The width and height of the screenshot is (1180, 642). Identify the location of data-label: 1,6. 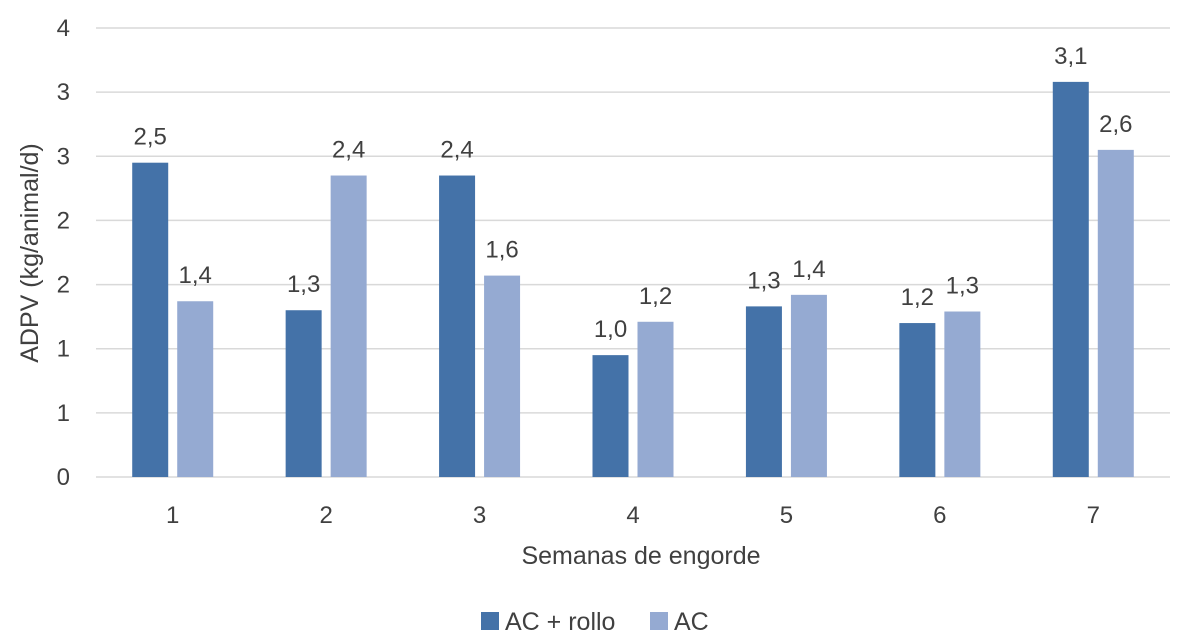
(501, 250).